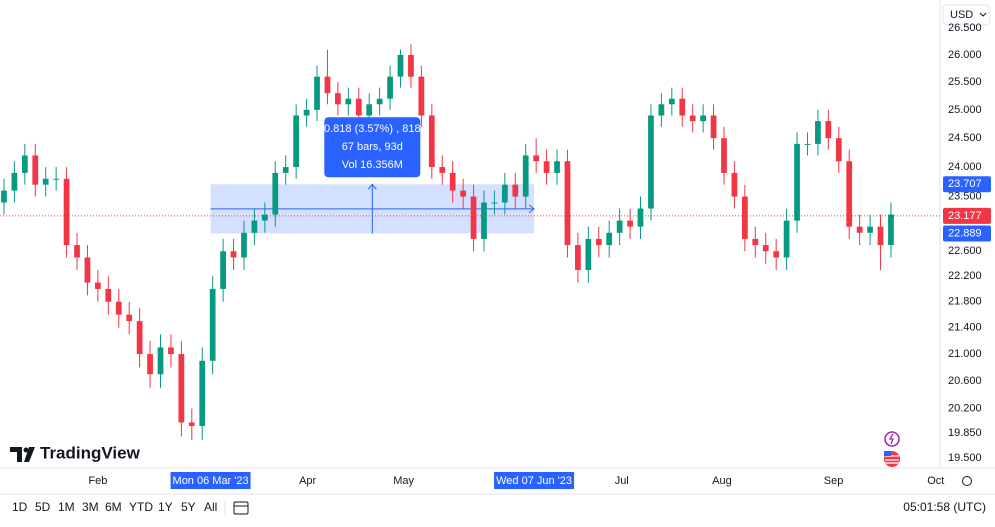 This screenshot has height=527, width=995. I want to click on x-tick-label: Jul, so click(622, 481).